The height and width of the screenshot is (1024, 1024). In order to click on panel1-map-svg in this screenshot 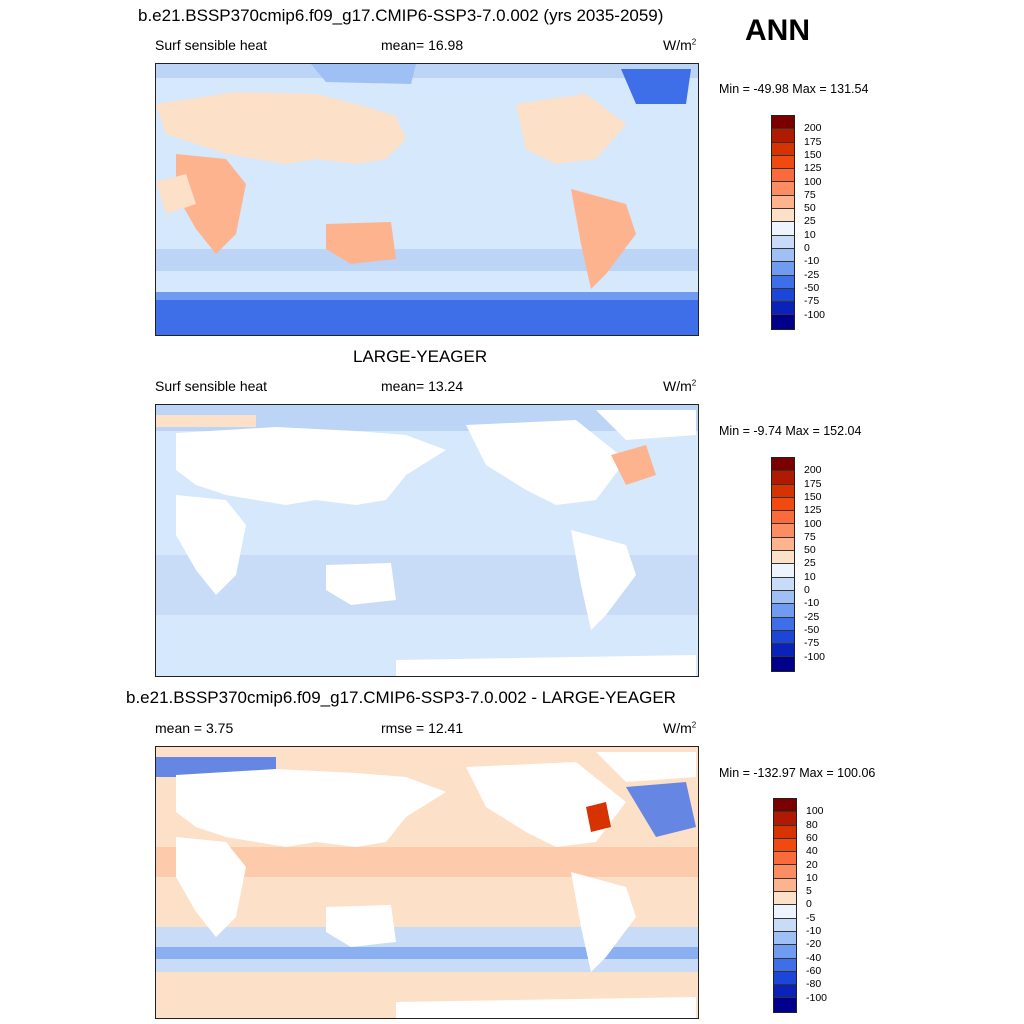, I will do `click(427, 199)`.